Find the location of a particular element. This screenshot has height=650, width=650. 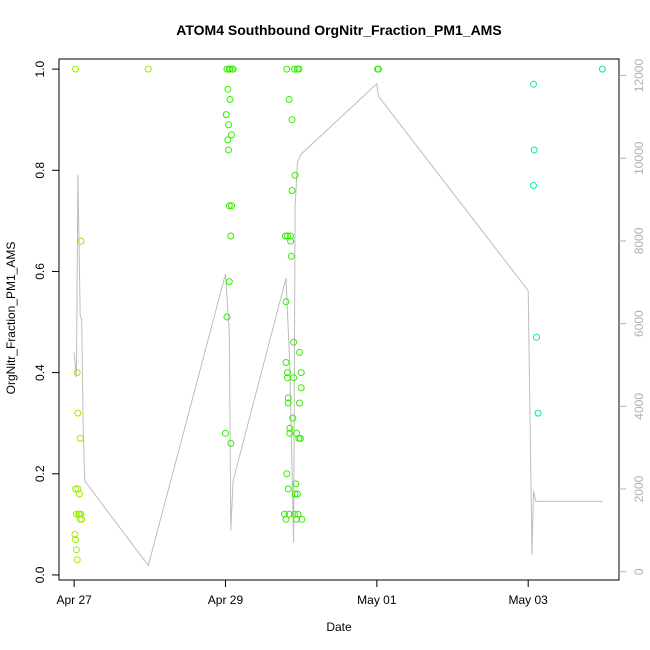

y-tick-label: 0.4 is located at coordinates (40, 372).